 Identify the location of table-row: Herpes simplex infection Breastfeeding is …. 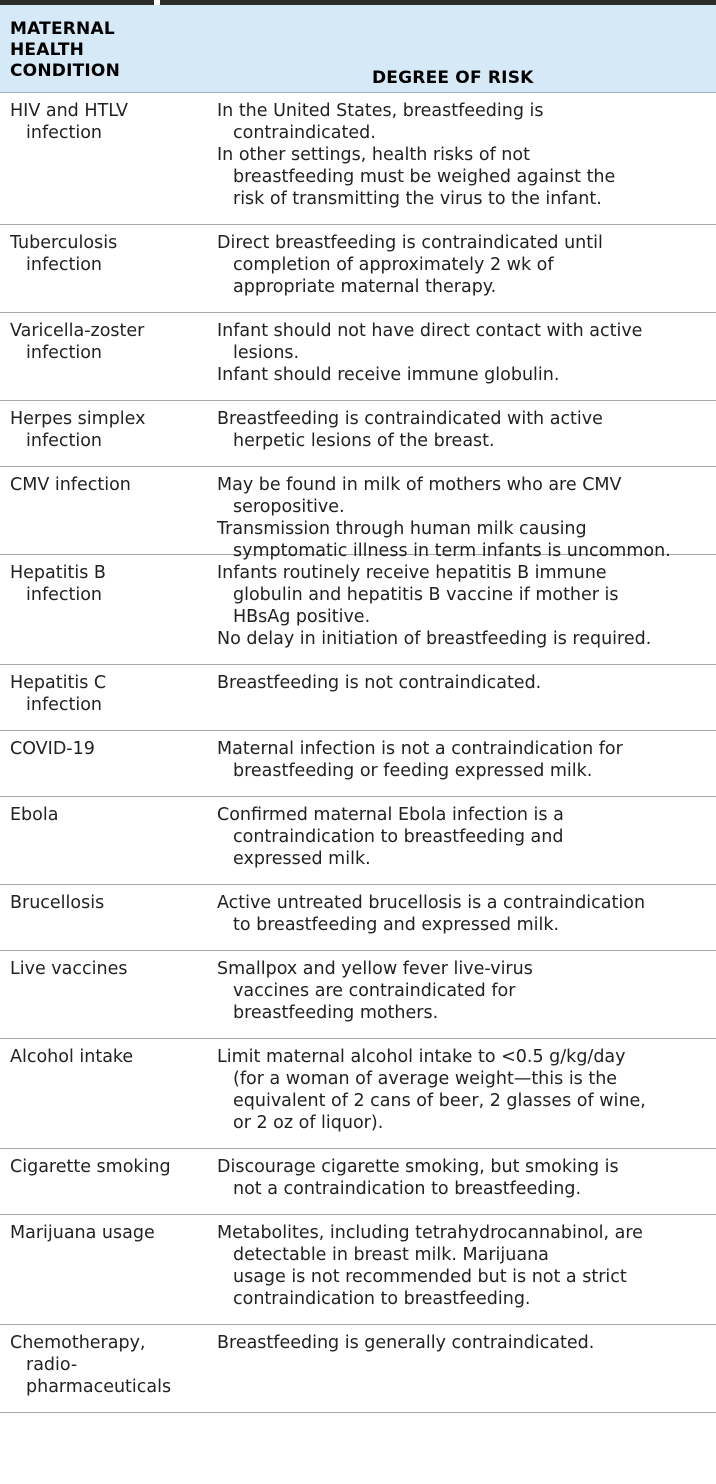
(358, 434).